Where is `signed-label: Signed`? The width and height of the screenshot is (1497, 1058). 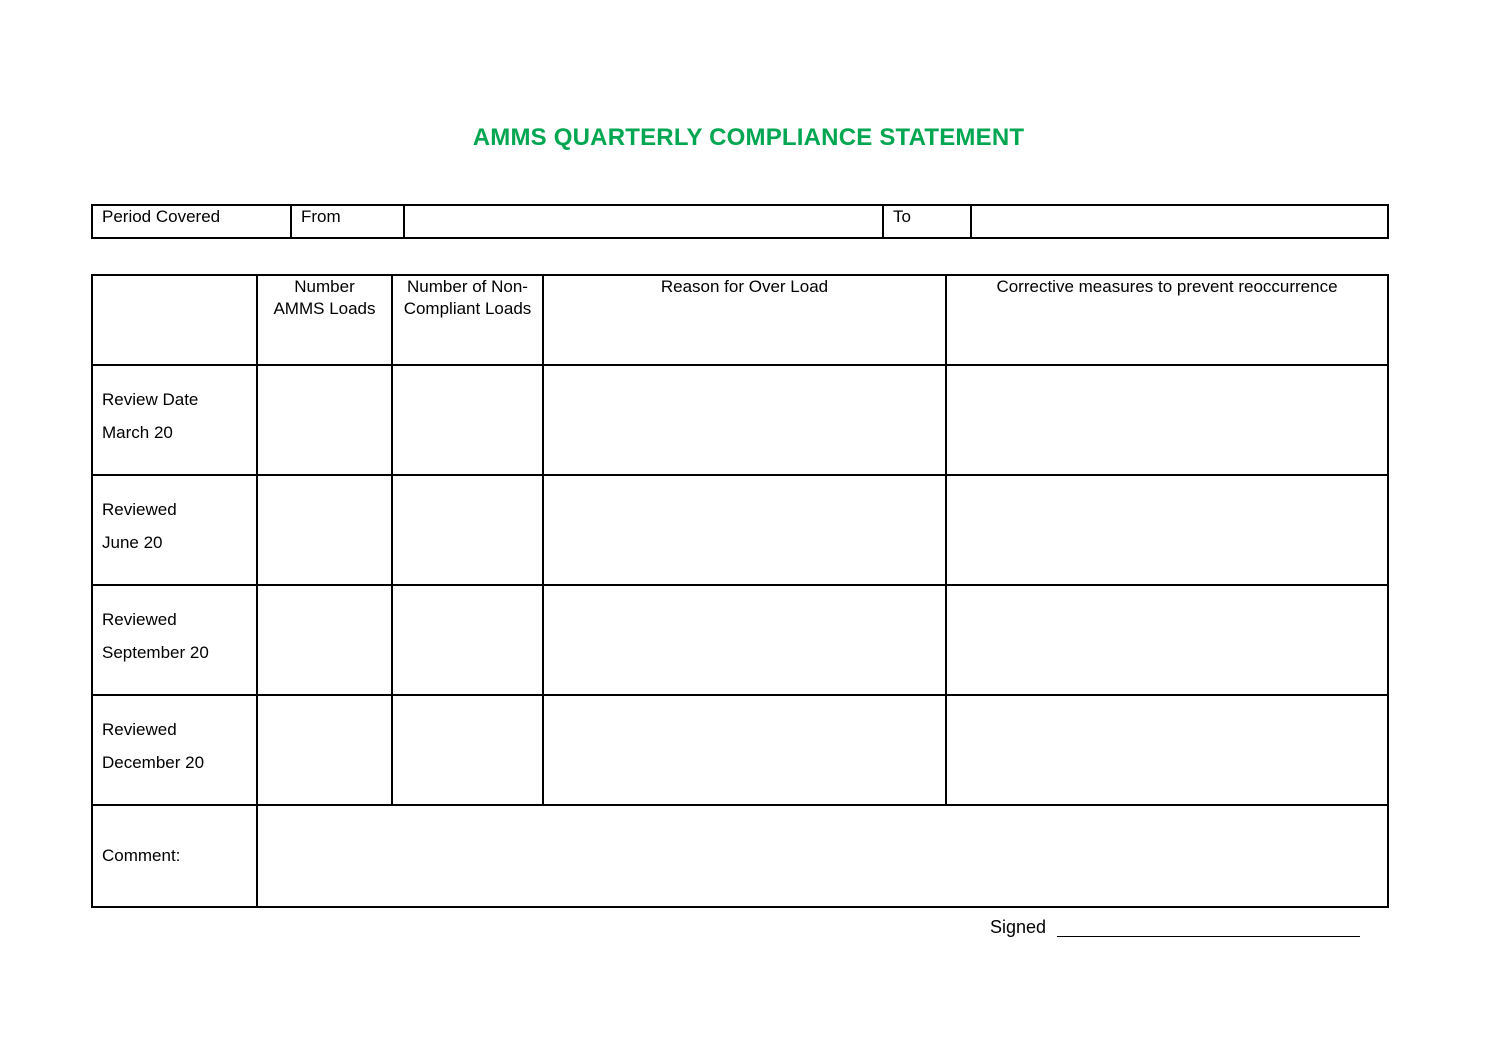 signed-label: Signed is located at coordinates (1018, 927).